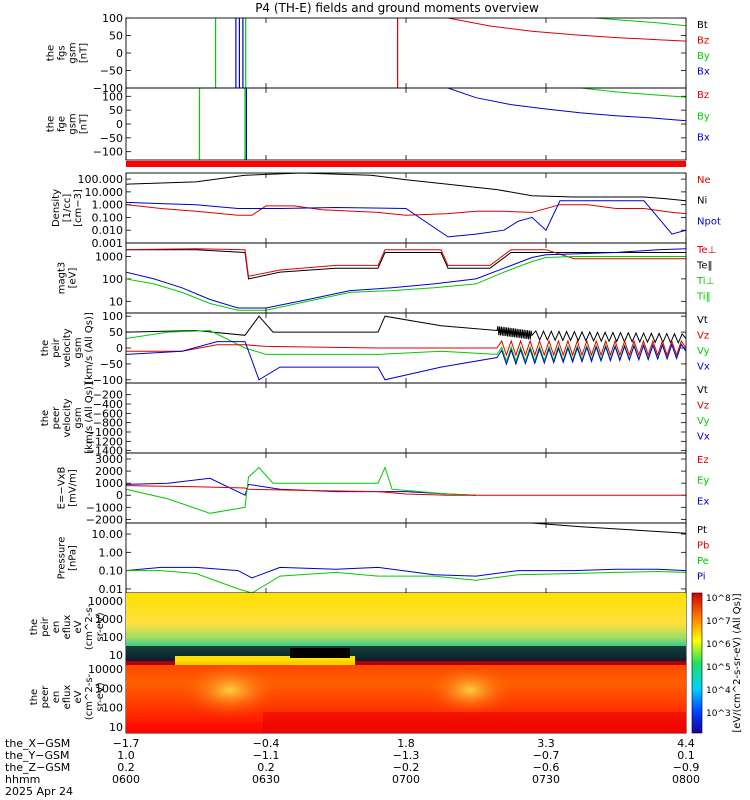 The height and width of the screenshot is (800, 750). I want to click on y-tick-label: −800, so click(108, 423).